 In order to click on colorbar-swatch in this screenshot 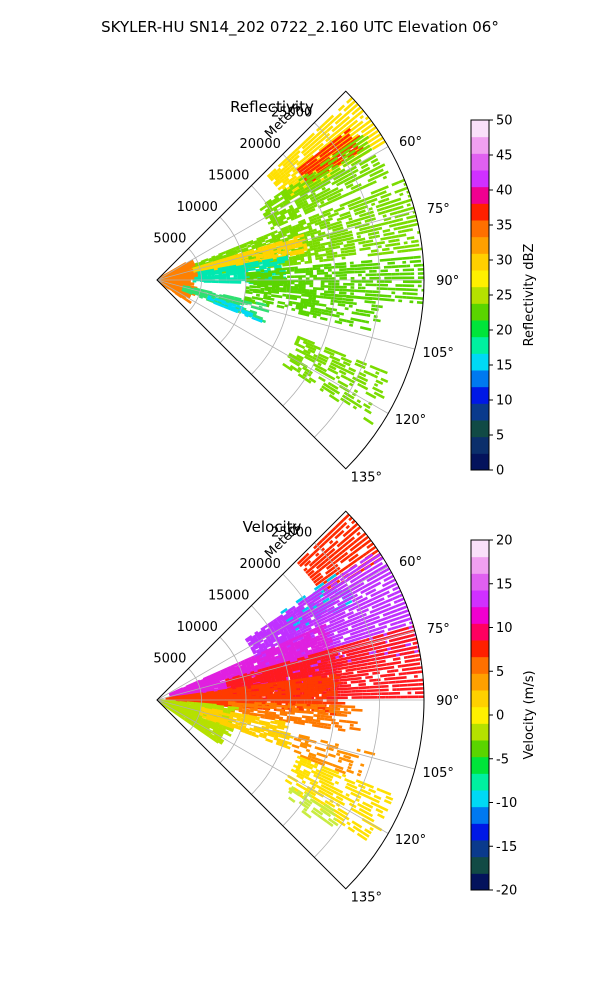, I will do `click(480, 379)`.